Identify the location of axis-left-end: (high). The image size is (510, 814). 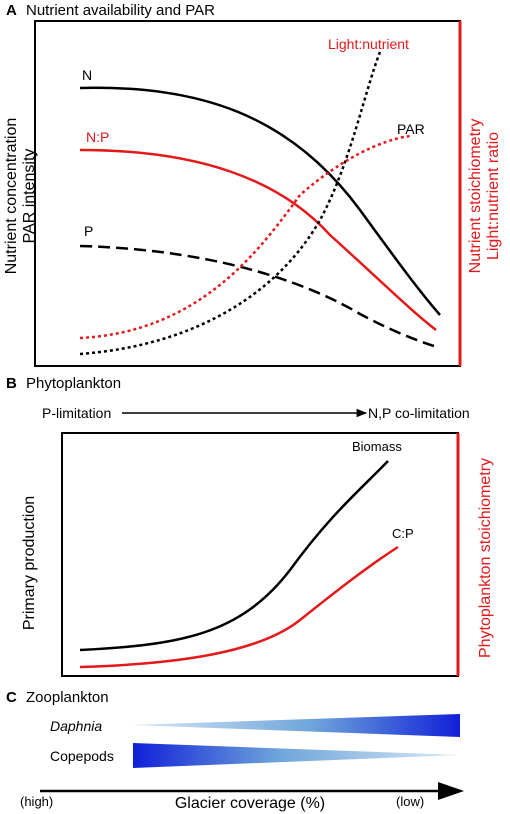
(36, 801).